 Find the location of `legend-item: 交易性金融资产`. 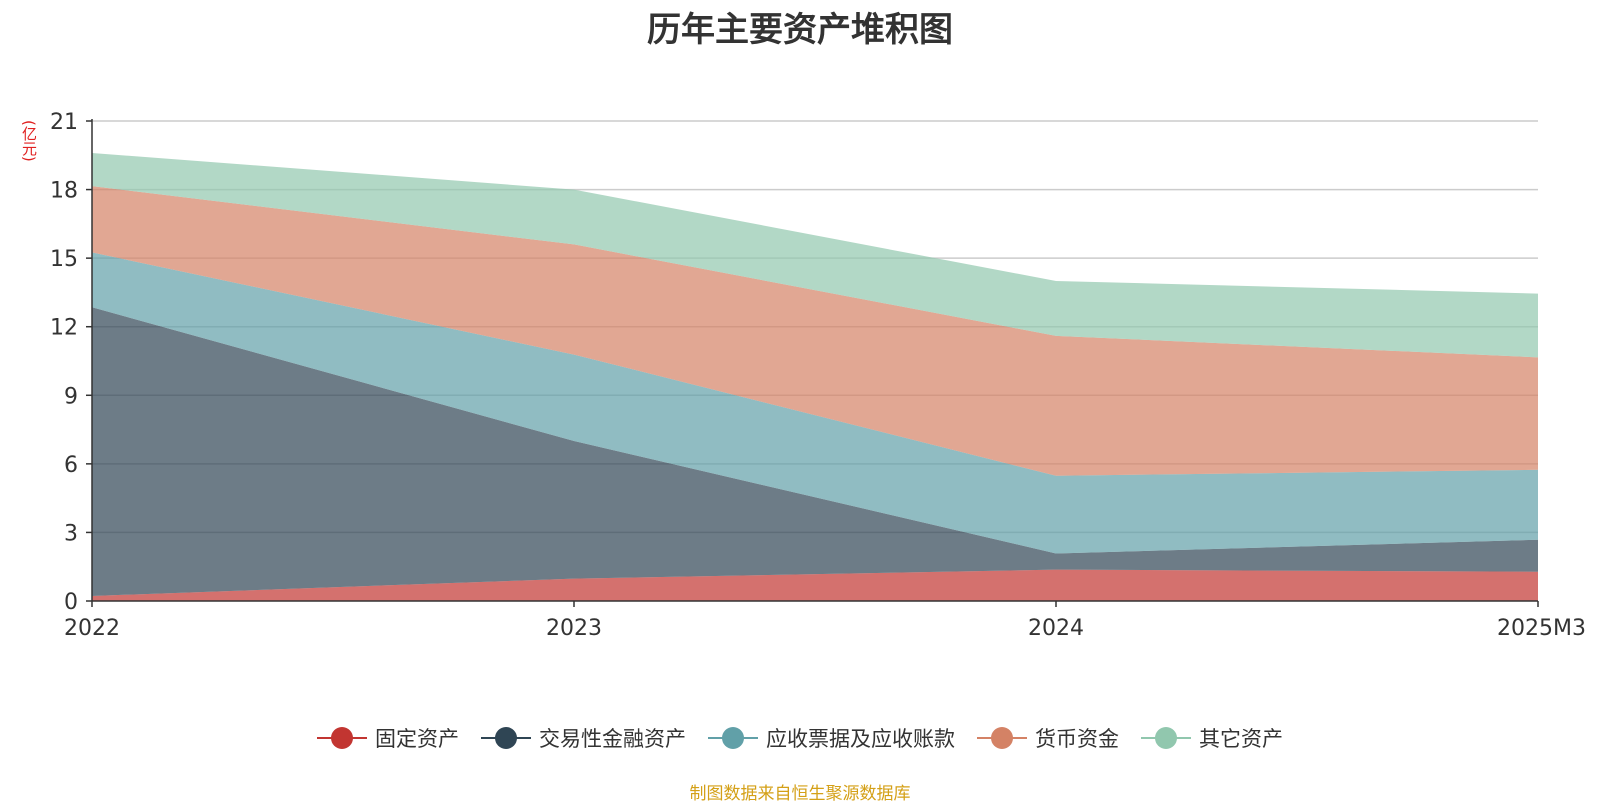

legend-item: 交易性金融资产 is located at coordinates (583, 738).